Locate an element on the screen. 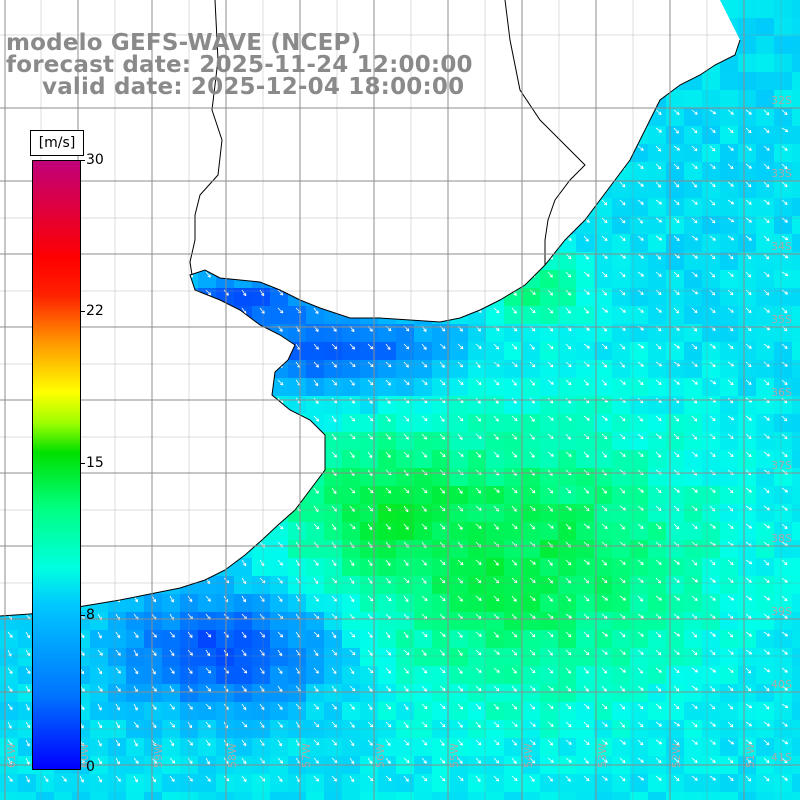 The height and width of the screenshot is (800, 800). lon-label: 59W is located at coordinates (158, 755).